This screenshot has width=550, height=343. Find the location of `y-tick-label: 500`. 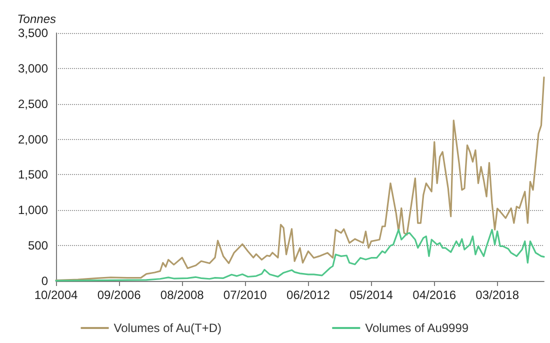

y-tick-label: 500 is located at coordinates (38, 245).